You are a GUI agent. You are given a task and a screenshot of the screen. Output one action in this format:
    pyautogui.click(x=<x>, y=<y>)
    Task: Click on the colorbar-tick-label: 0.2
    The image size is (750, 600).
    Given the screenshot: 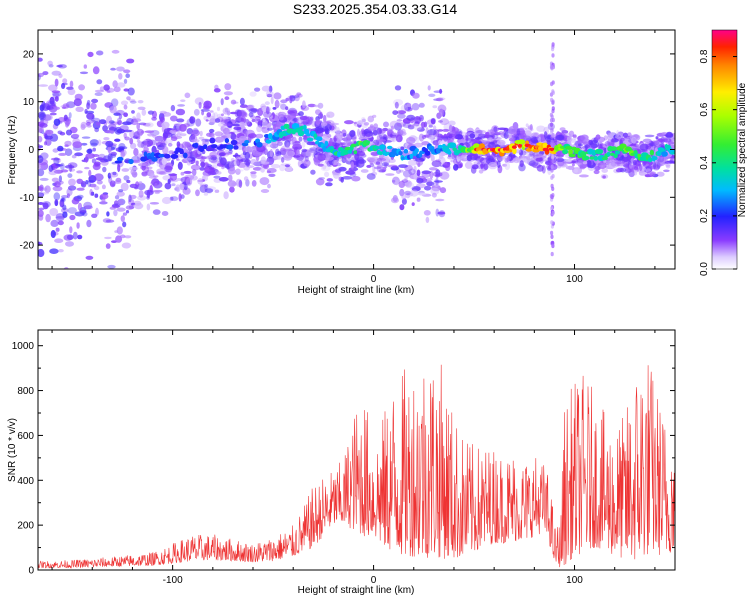 What is the action you would take?
    pyautogui.click(x=704, y=216)
    